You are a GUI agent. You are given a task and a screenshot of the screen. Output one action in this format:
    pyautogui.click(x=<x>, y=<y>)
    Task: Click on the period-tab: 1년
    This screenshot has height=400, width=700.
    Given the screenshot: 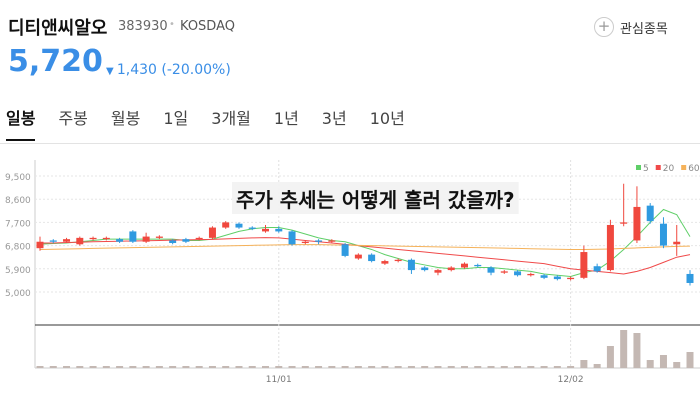 What is the action you would take?
    pyautogui.click(x=286, y=118)
    